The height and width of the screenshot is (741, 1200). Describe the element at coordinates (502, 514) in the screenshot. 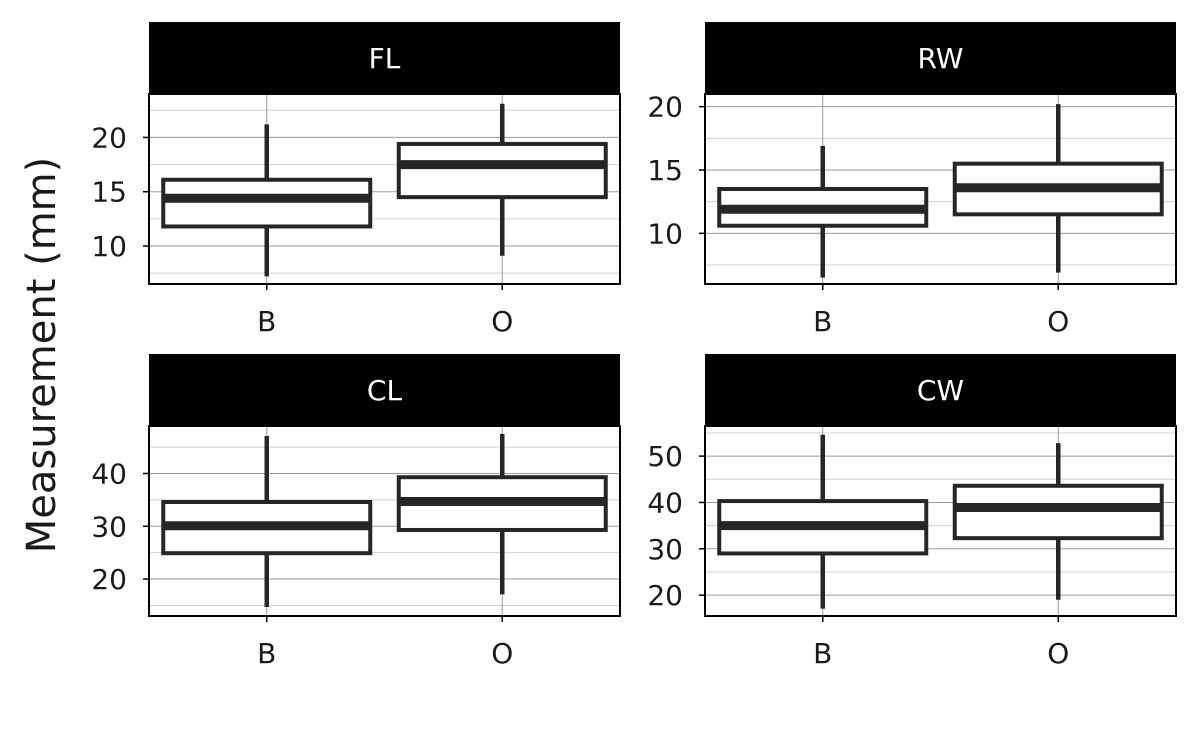

I see `box-cl-o` at that location.